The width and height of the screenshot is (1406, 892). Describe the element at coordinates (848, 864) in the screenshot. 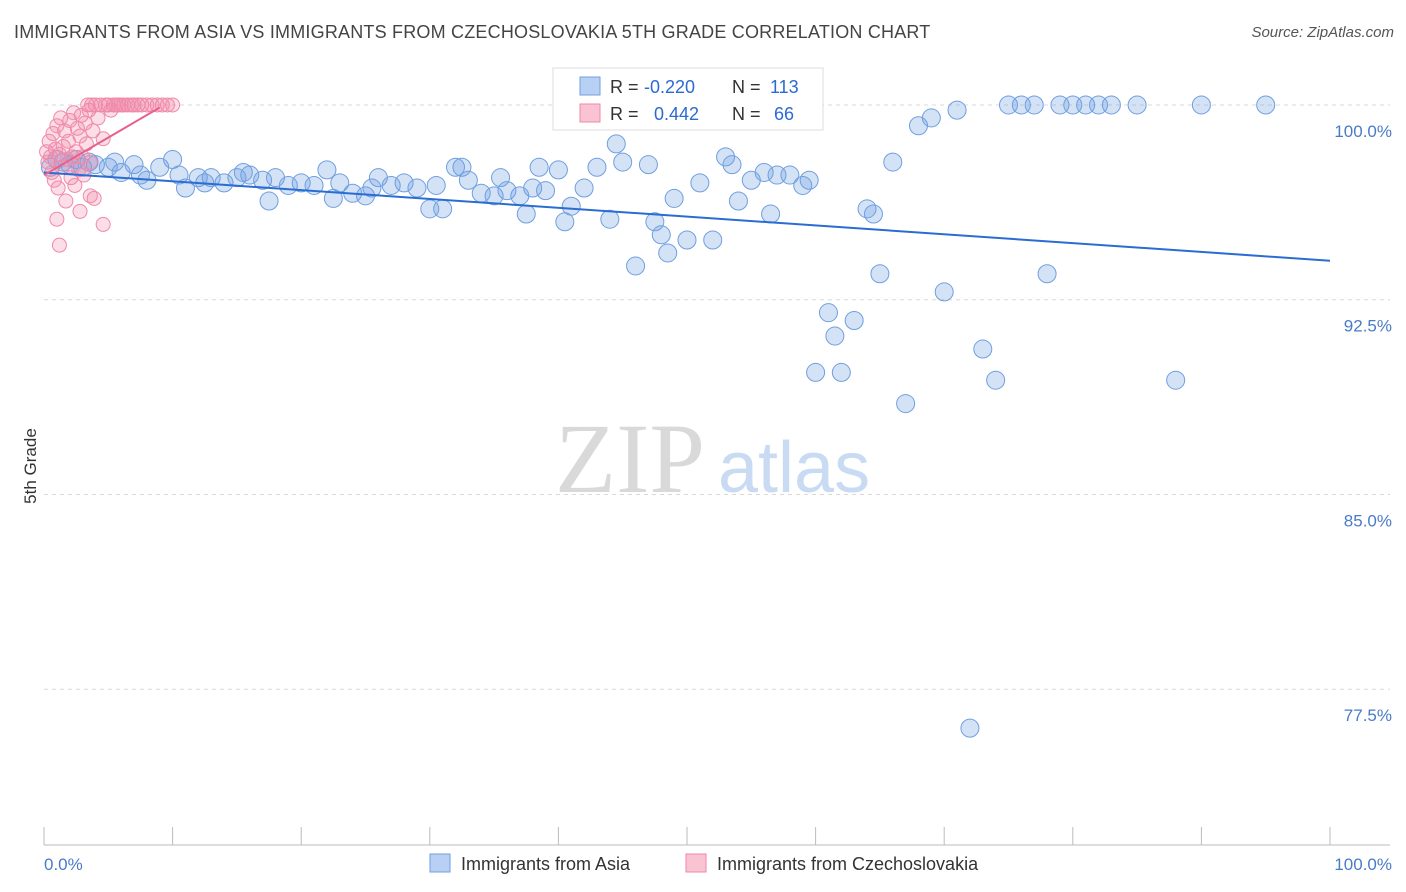

I see `bottom-legend-label-czechoslovakia: Immigrants from Czechoslovakia` at that location.